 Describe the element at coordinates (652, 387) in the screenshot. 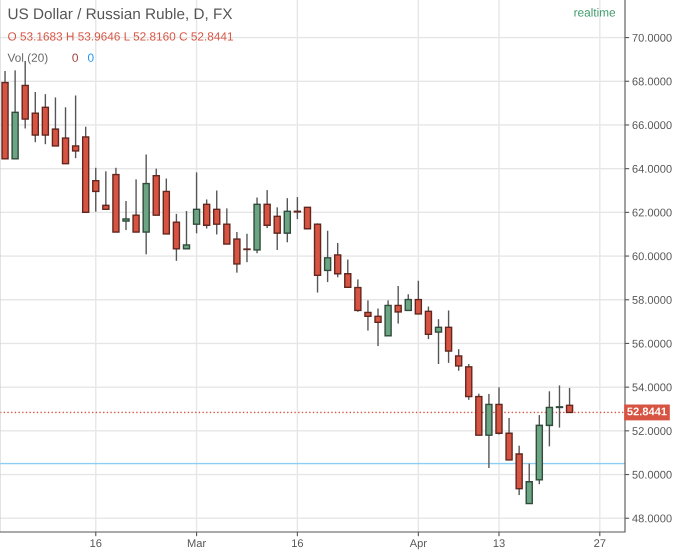

I see `y-tick-label: 54.0000` at that location.